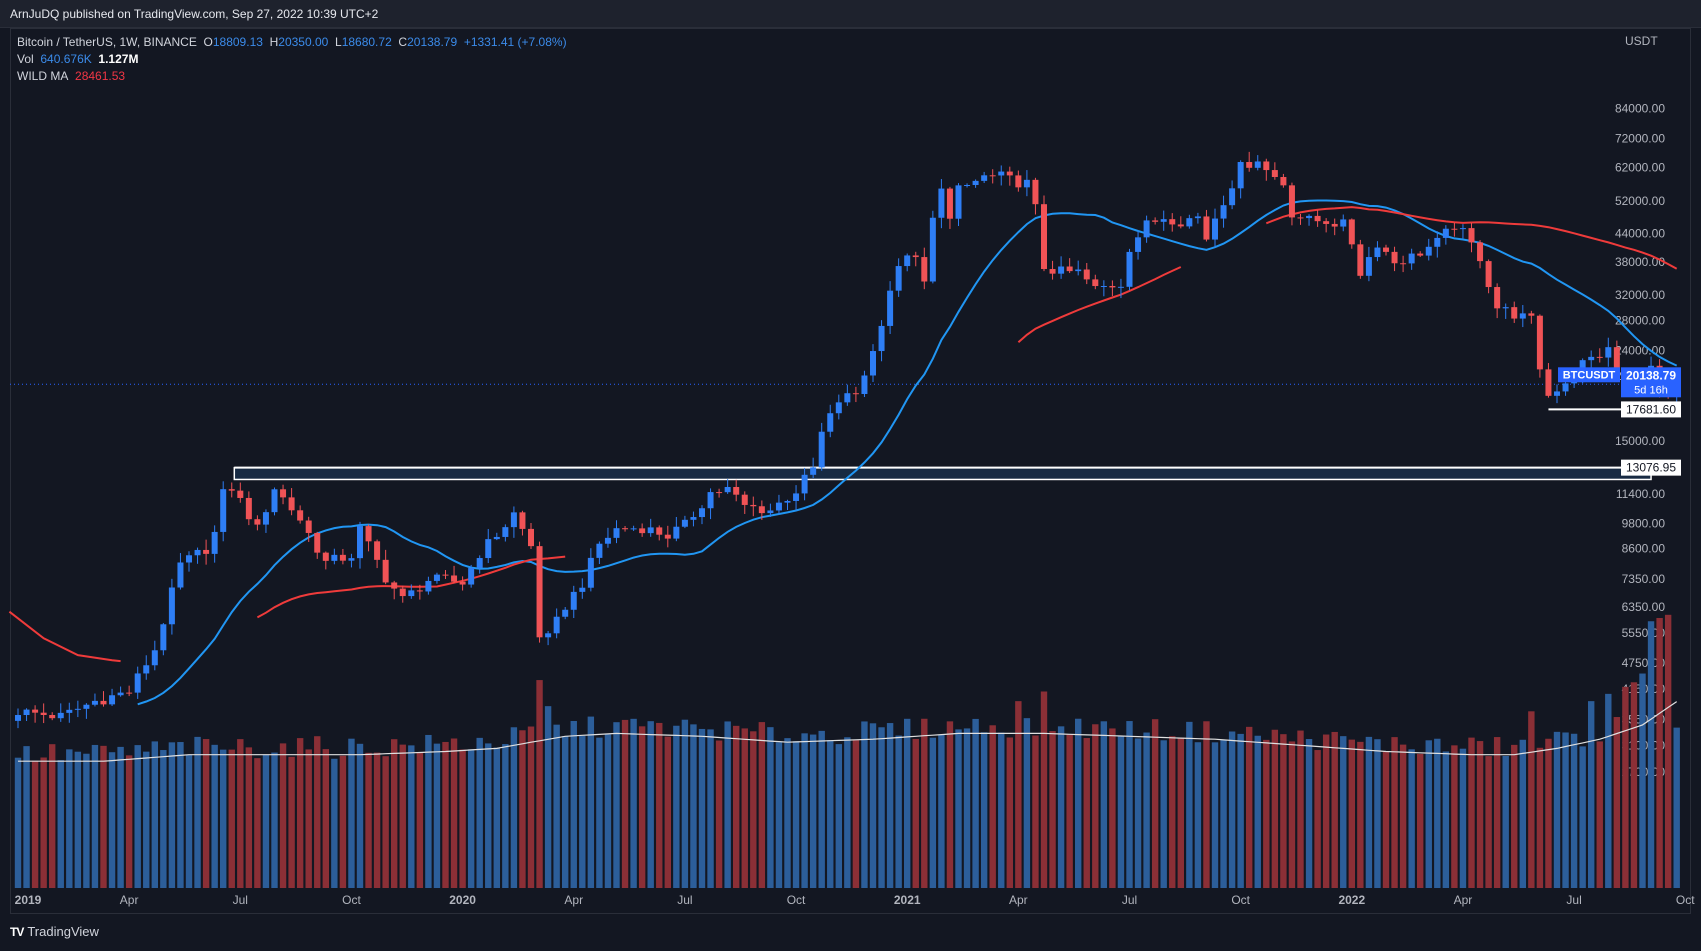  Describe the element at coordinates (25, 59) in the screenshot. I see `volume-label: Vol` at that location.